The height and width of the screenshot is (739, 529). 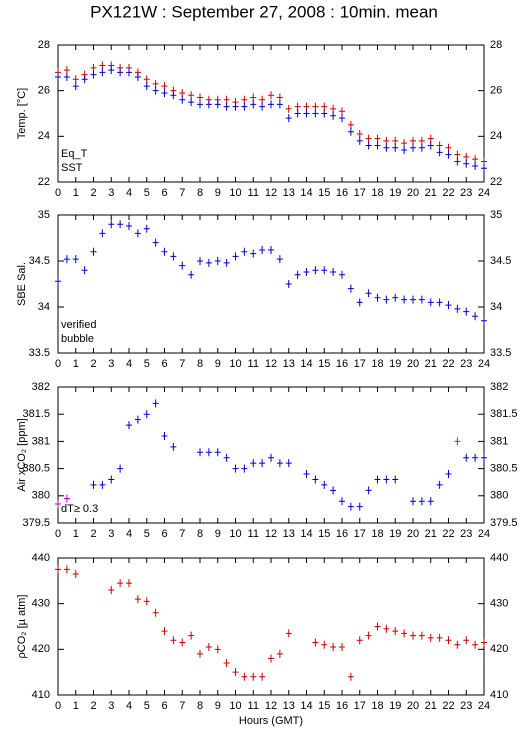 What do you see at coordinates (499, 558) in the screenshot?
I see `y-tick-label-right: 440` at bounding box center [499, 558].